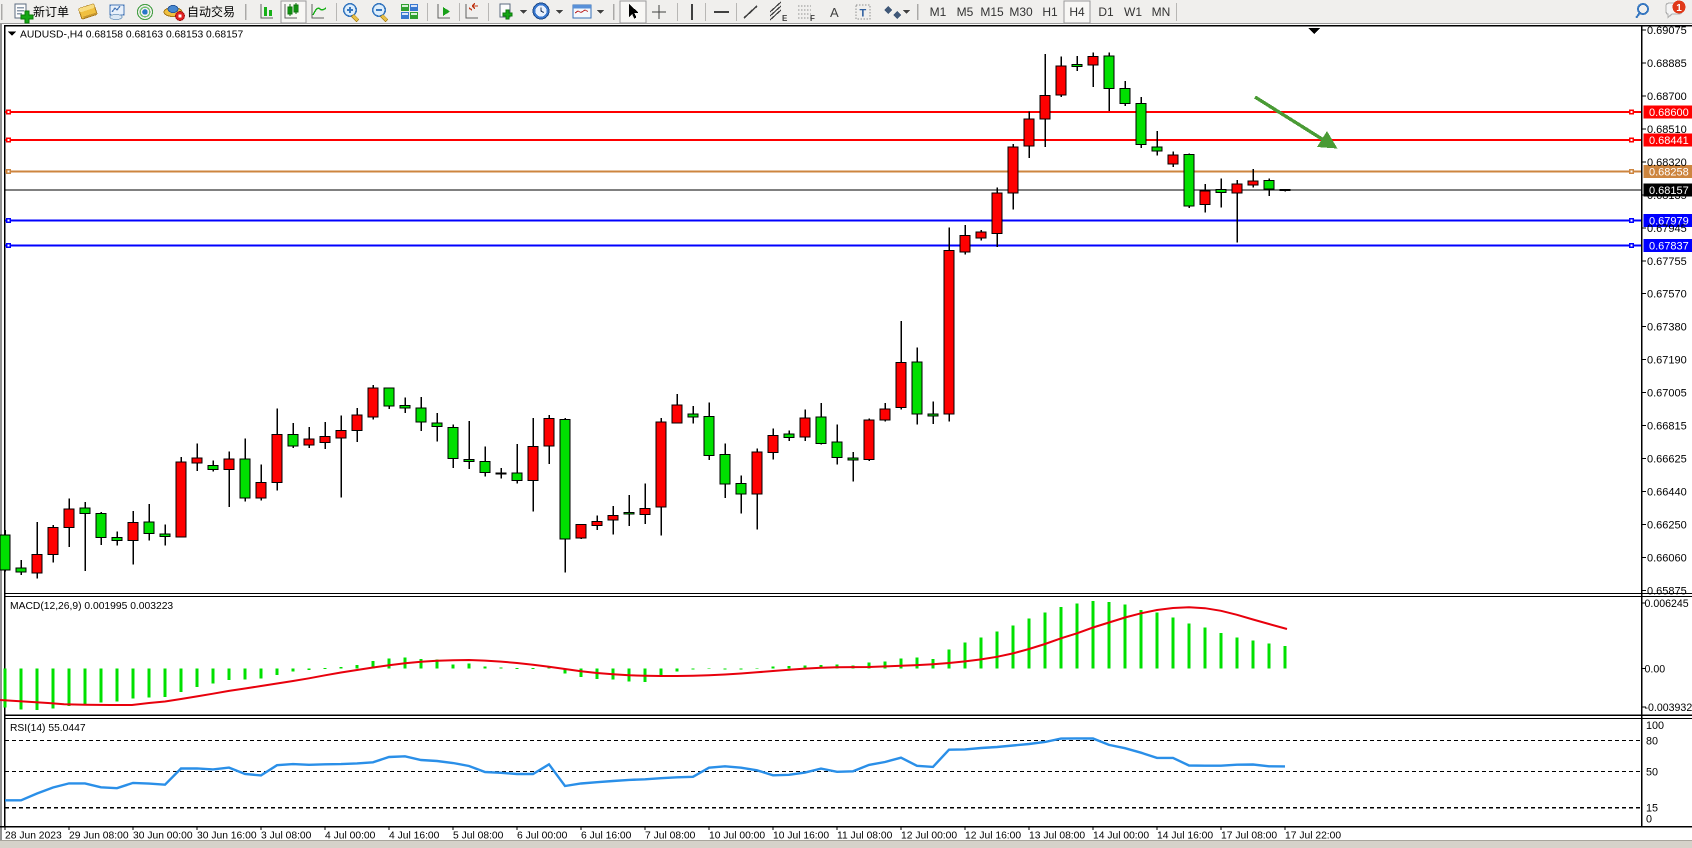 The height and width of the screenshot is (848, 1692). What do you see at coordinates (1667, 64) in the screenshot?
I see `svg-text: 0.68885` at bounding box center [1667, 64].